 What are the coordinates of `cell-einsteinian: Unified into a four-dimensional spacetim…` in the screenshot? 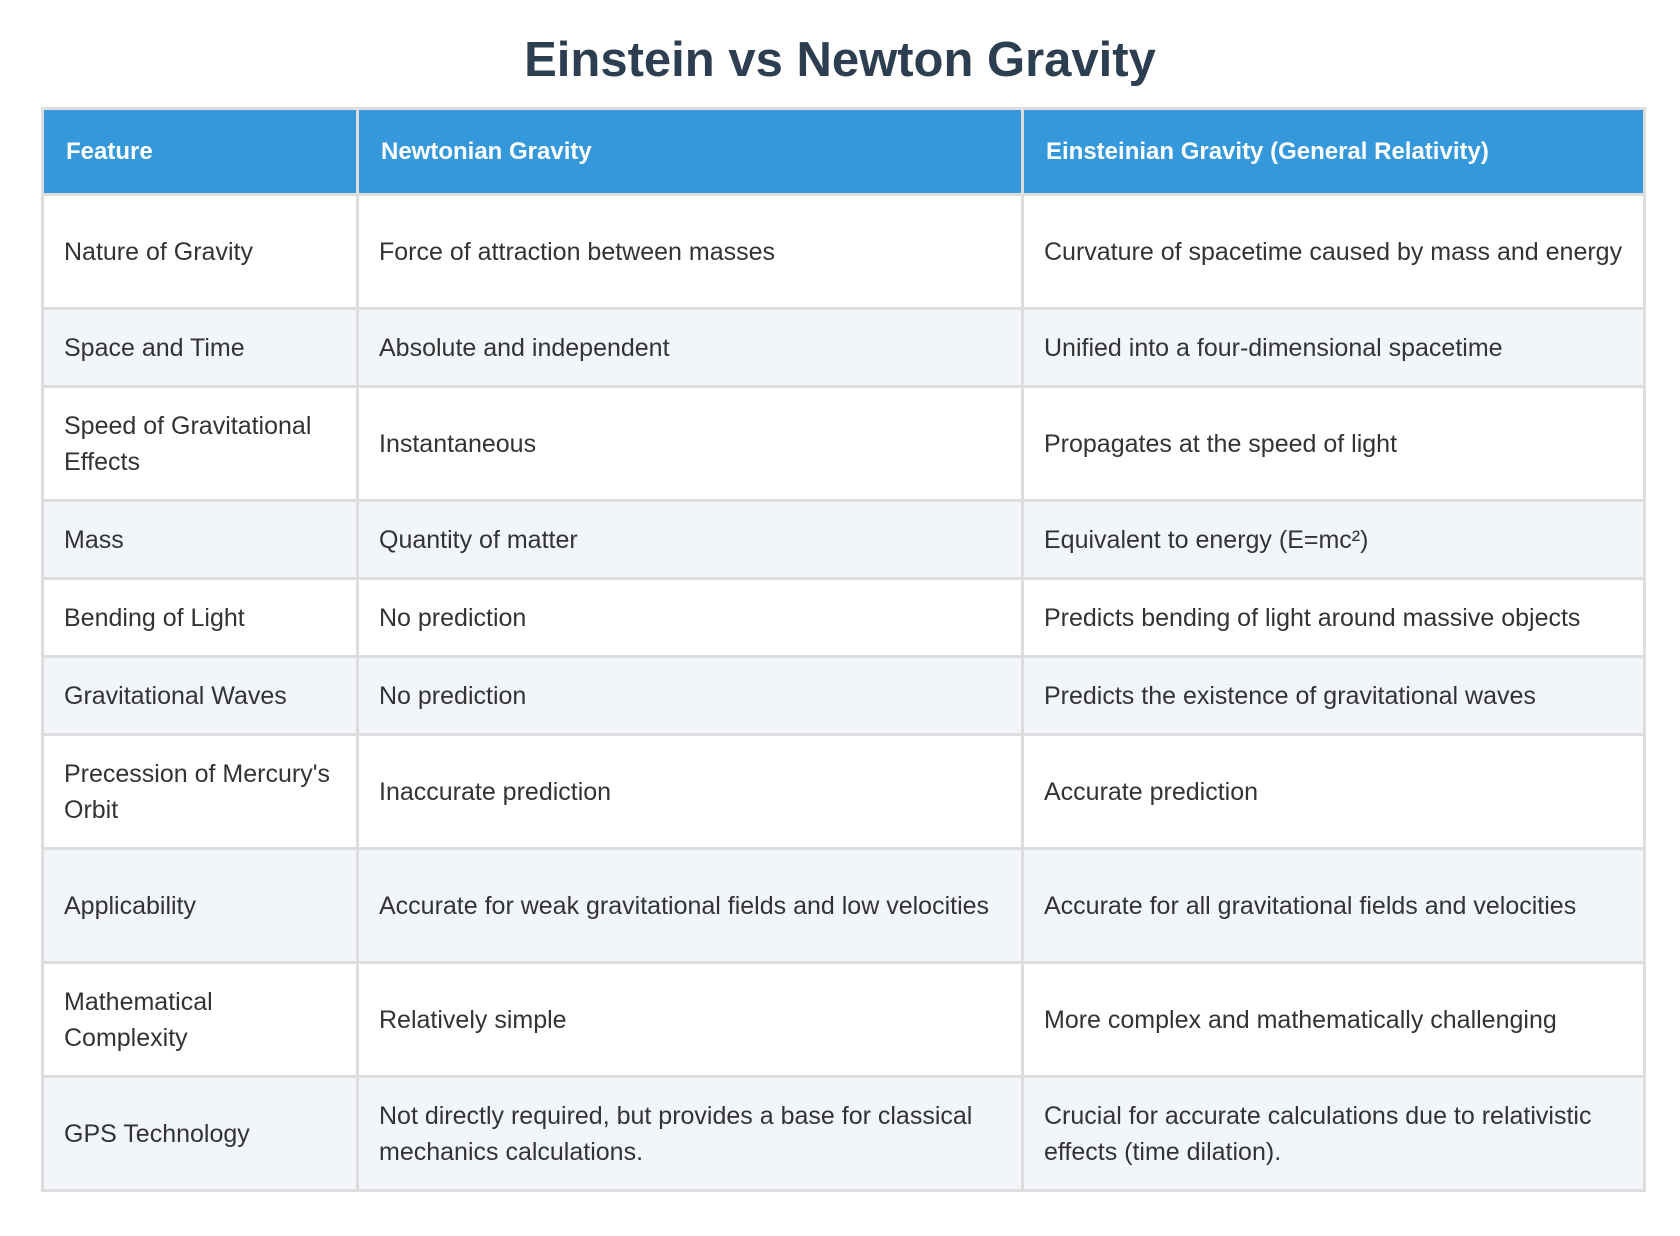 It's located at (1333, 347).